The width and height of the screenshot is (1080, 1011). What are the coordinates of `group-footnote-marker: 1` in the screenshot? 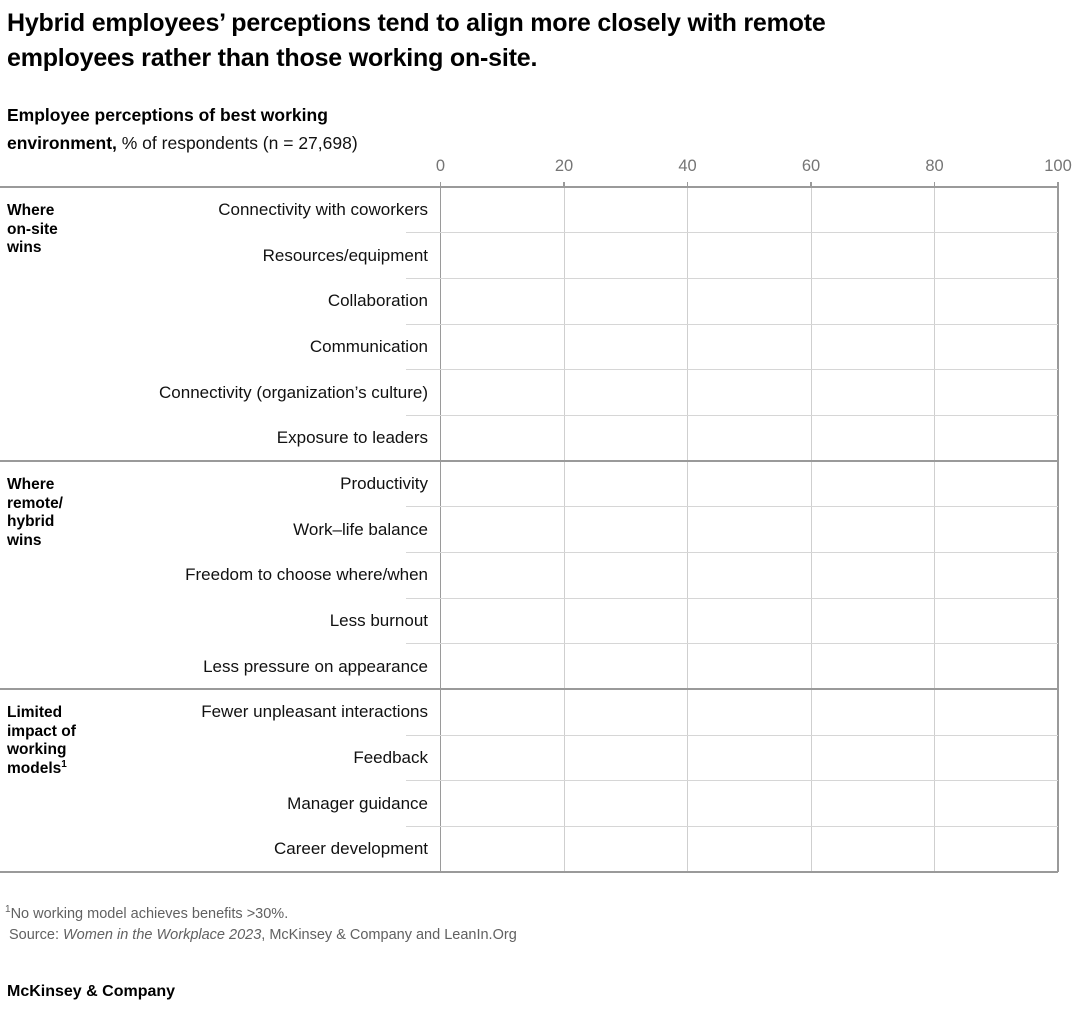 It's located at (64, 764).